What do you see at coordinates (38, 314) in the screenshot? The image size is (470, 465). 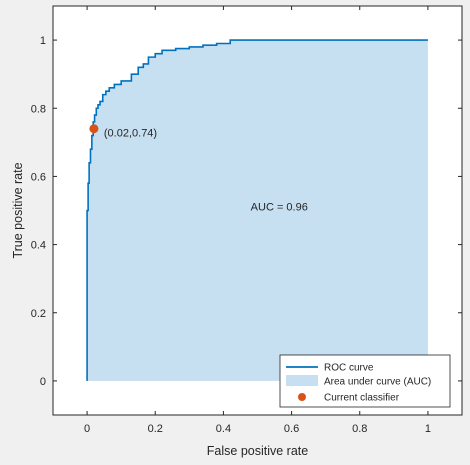 I see `y-tick-label: 0.2` at bounding box center [38, 314].